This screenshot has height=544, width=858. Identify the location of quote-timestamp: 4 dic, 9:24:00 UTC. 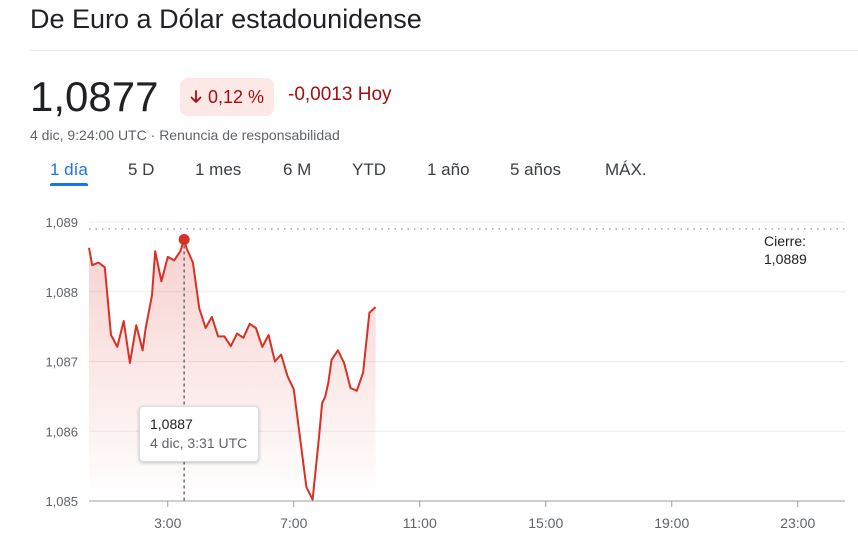
(88, 135).